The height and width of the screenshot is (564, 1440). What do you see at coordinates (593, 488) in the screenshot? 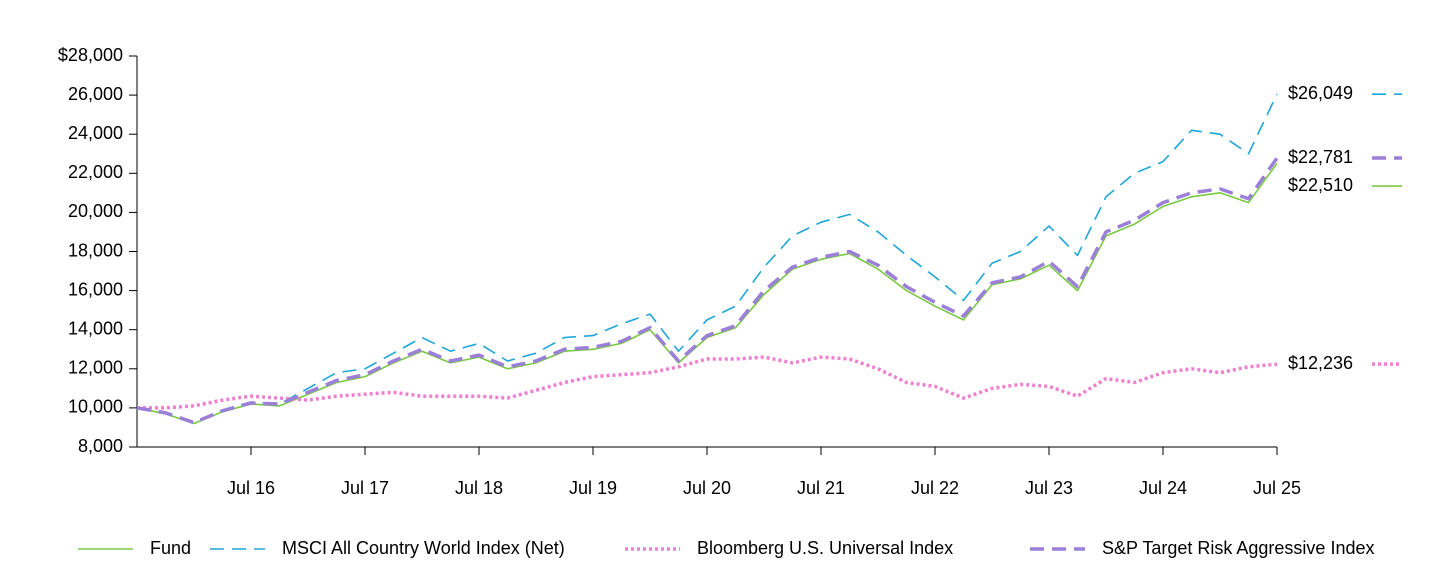
I see `x-tick-label: Jul 19` at bounding box center [593, 488].